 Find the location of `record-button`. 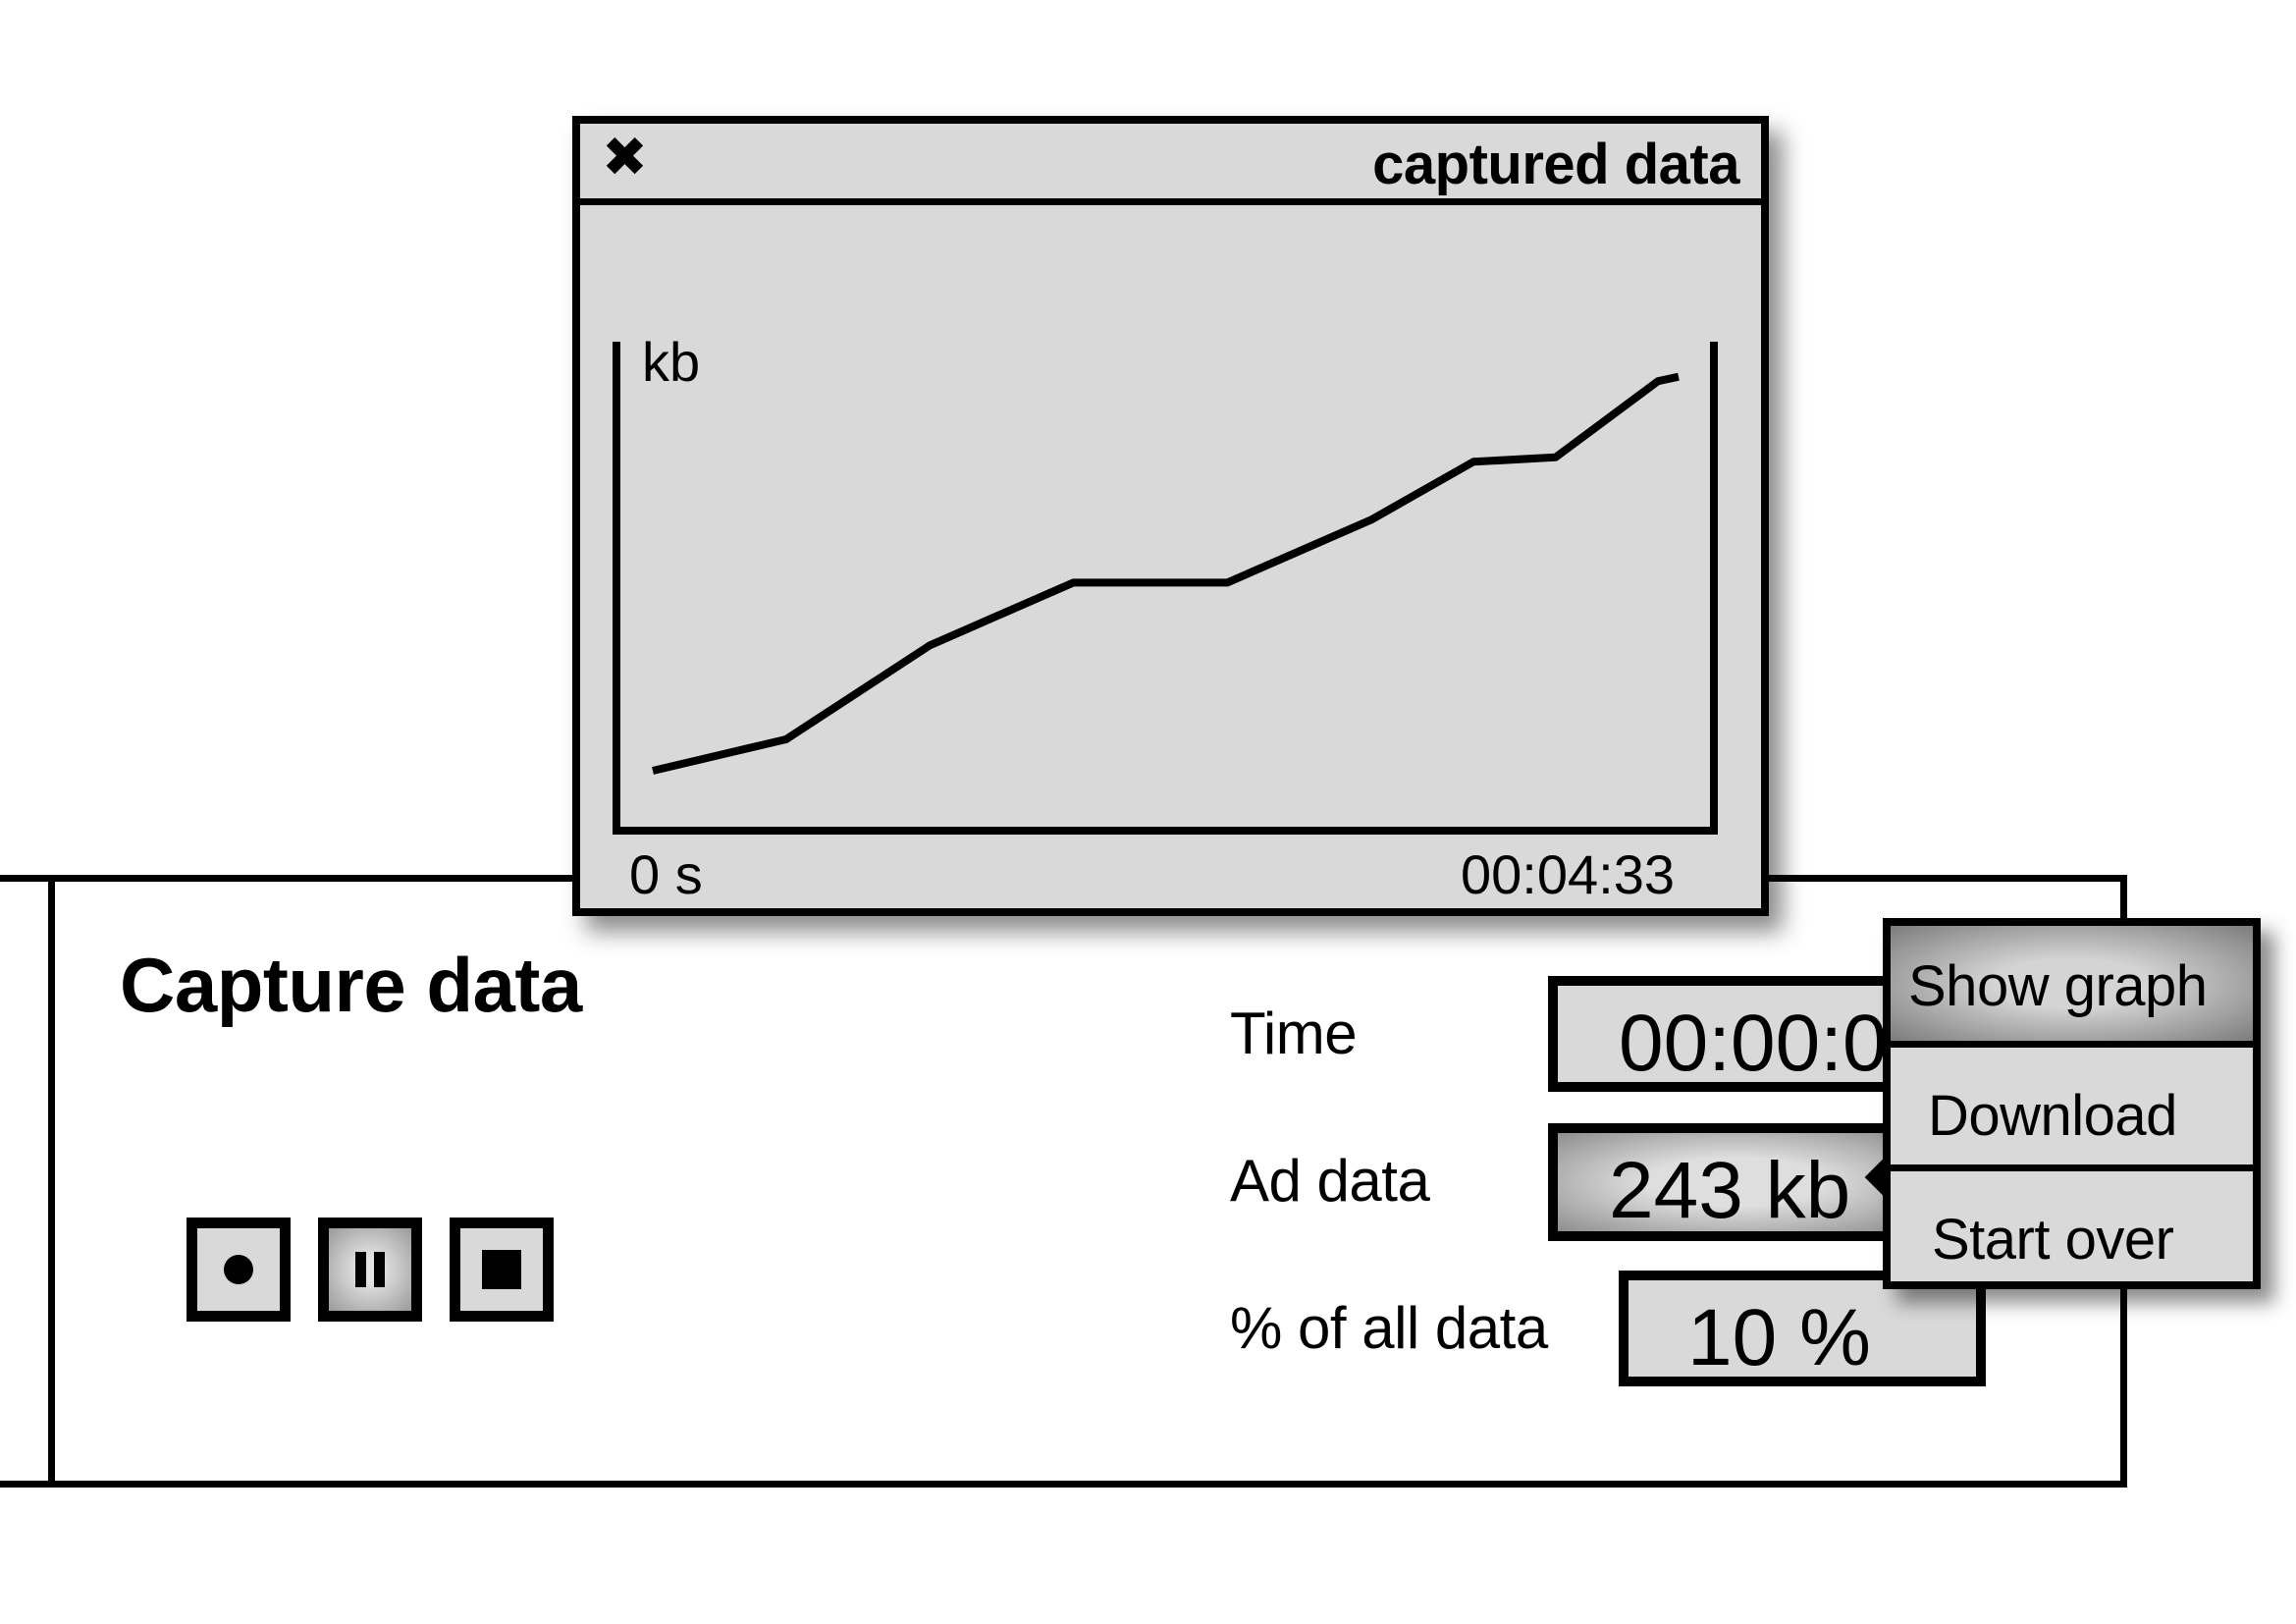

record-button is located at coordinates (239, 1270).